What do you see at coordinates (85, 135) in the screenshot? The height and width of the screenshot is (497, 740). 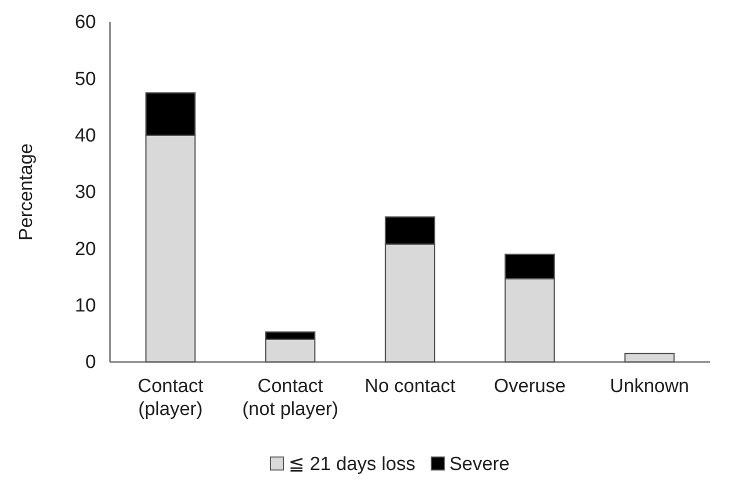 I see `y-tick-label: 40` at bounding box center [85, 135].